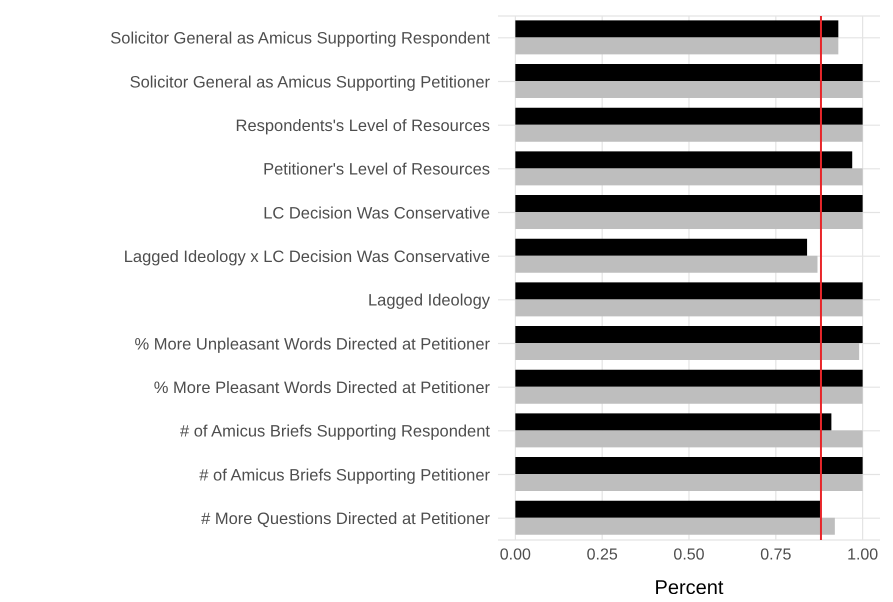  Describe the element at coordinates (516, 555) in the screenshot. I see `x-tick-label: 0.00` at that location.